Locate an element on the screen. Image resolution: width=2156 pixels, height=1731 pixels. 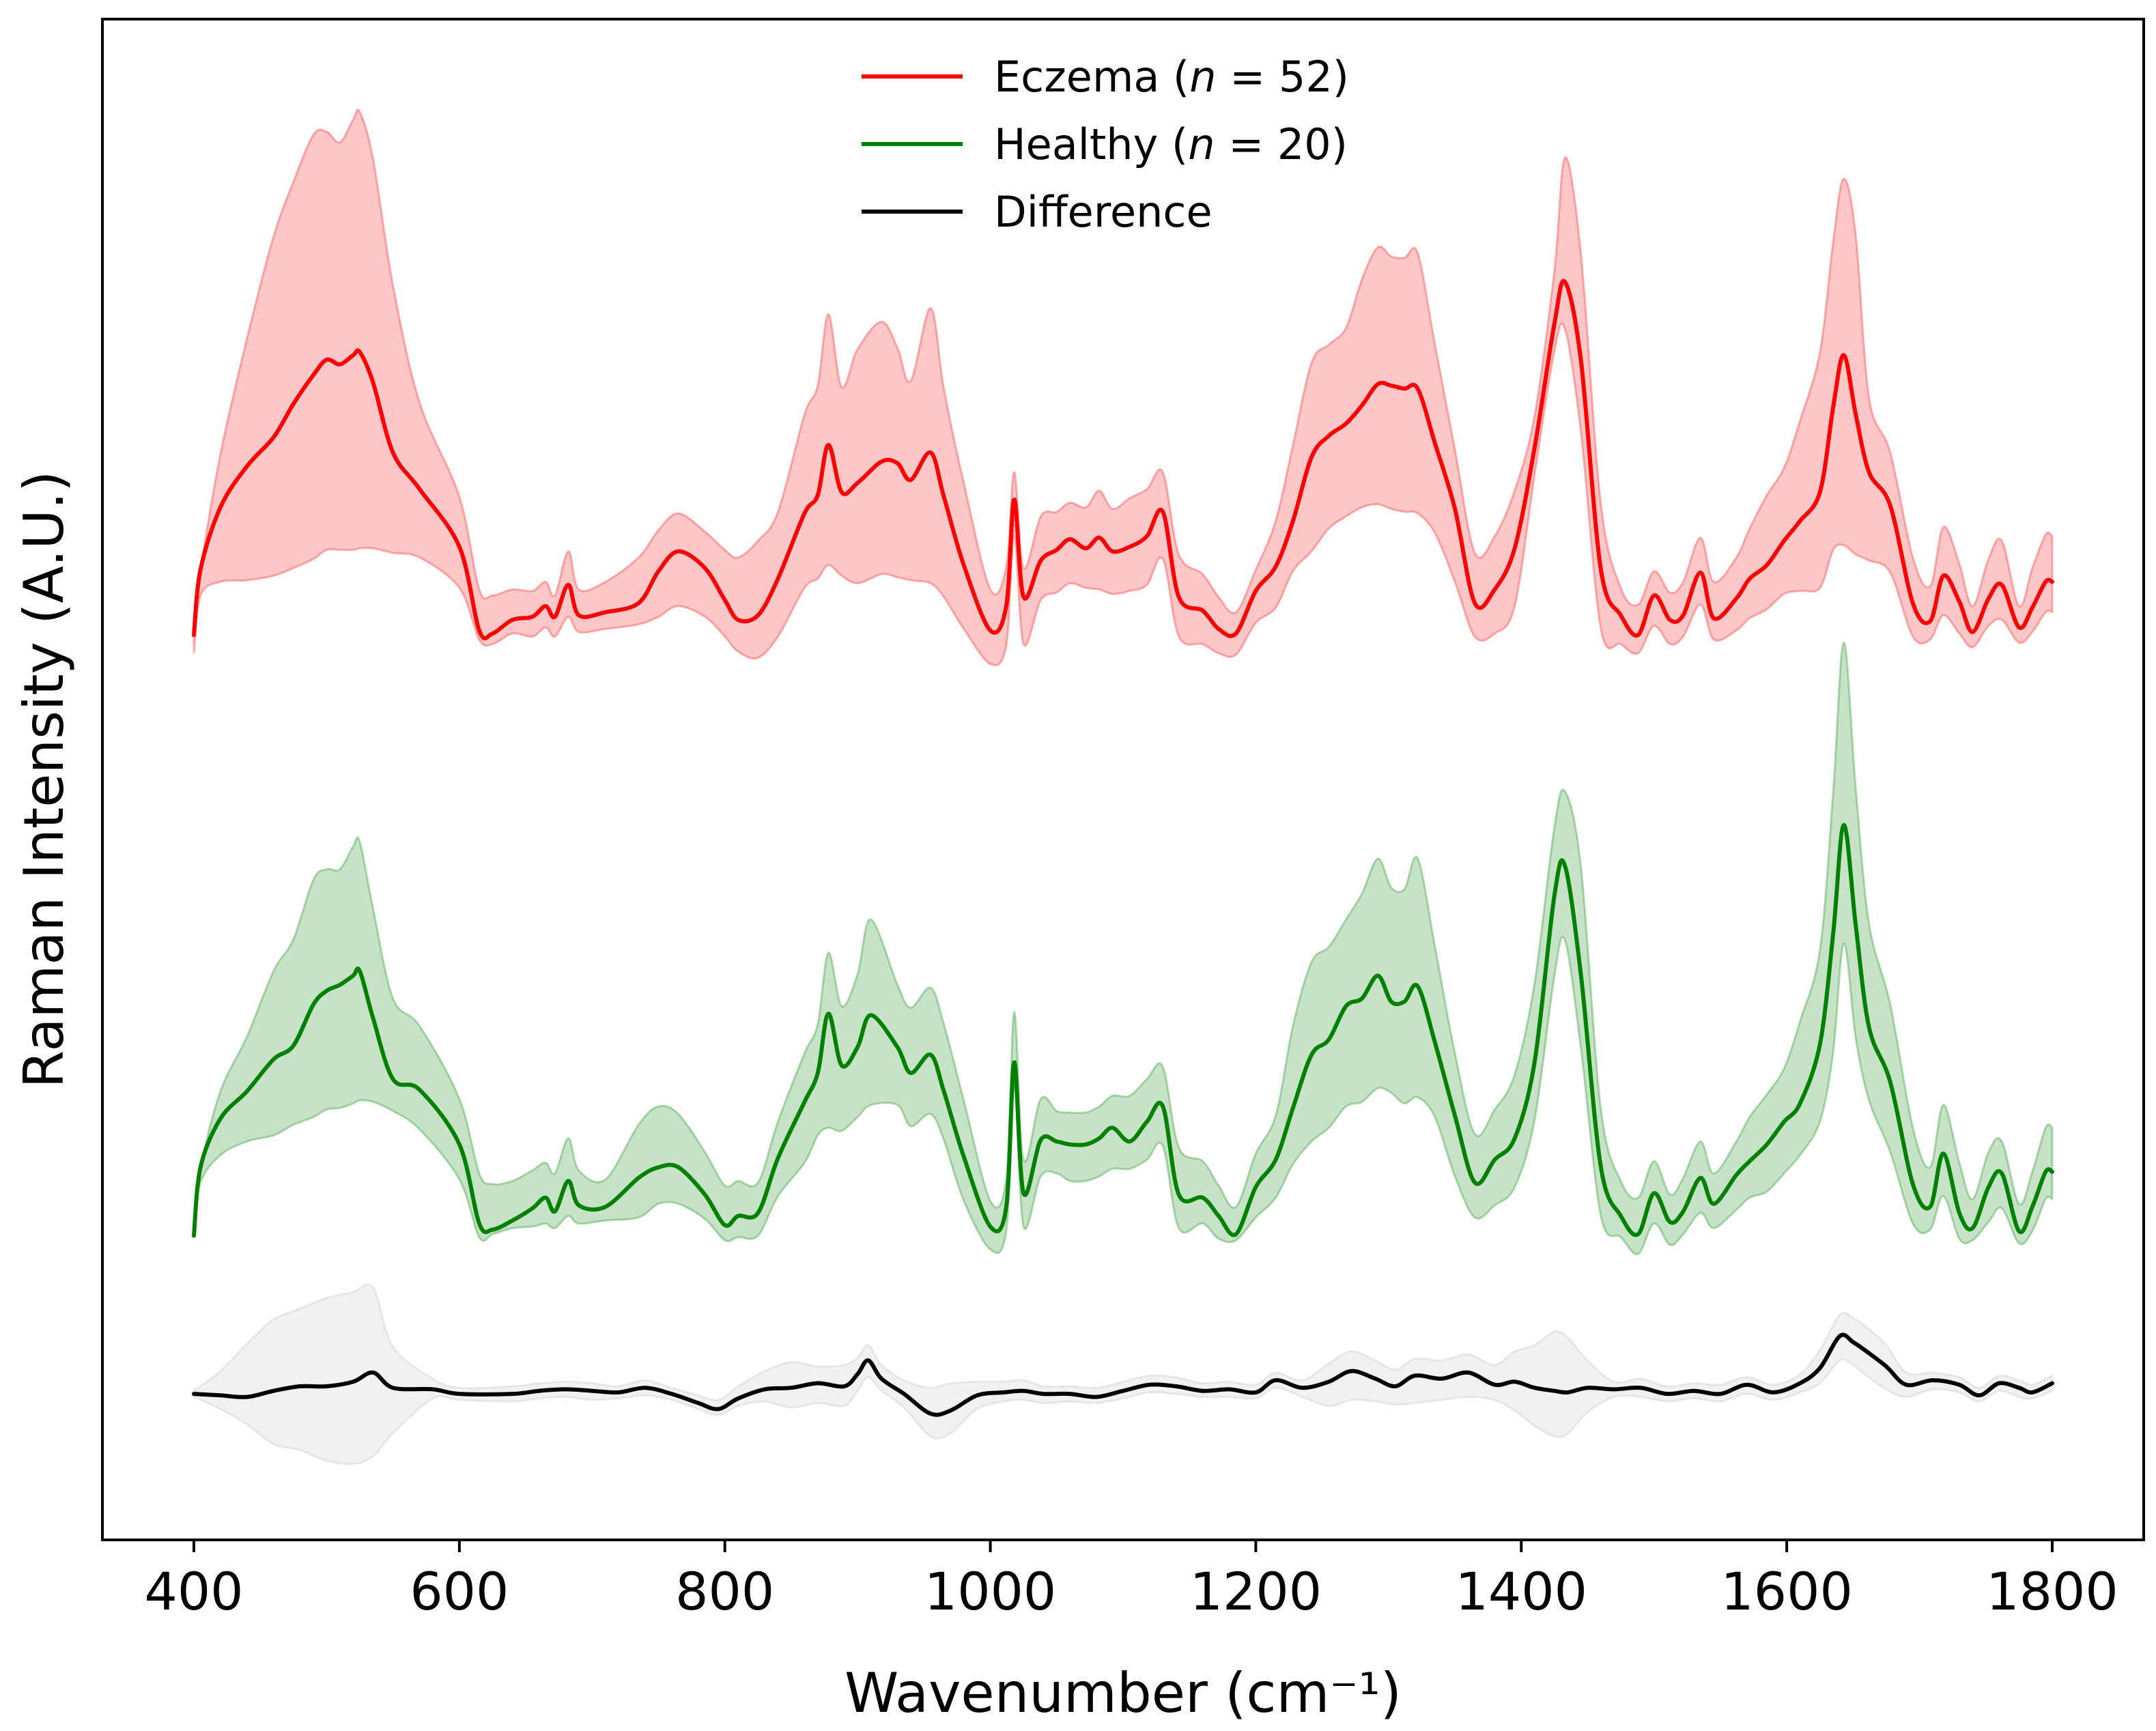
legend-label-eczema: Eczema (n = 52) is located at coordinates (1171, 77).